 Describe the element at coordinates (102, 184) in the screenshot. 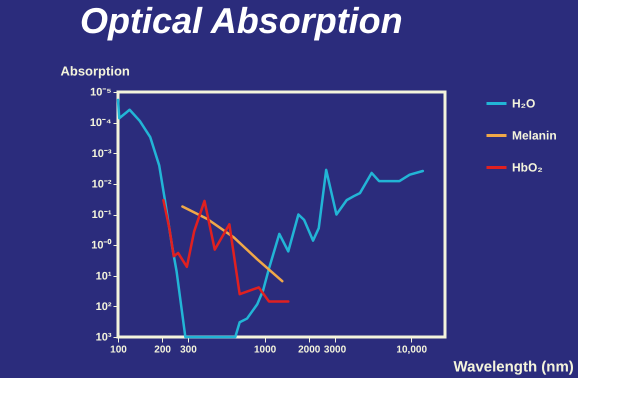

I see `y-tick-label: 10⁻²` at that location.